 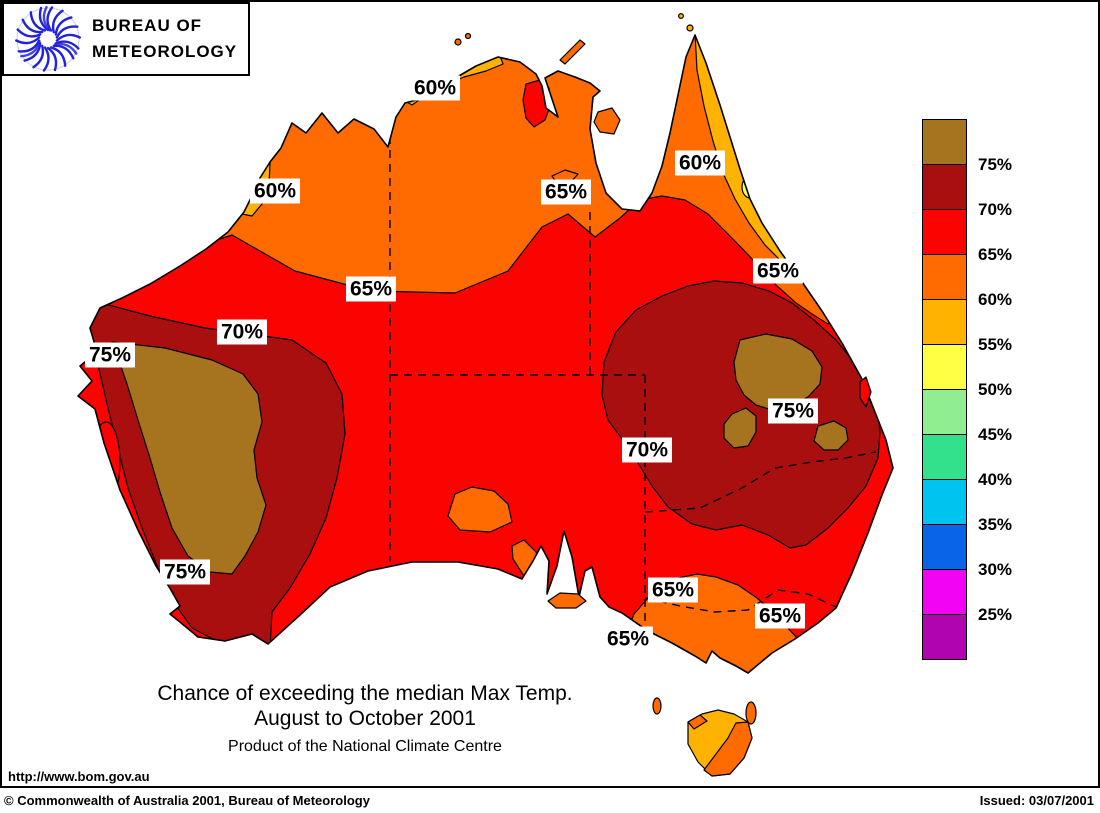 I want to click on legend-swatch-green, so click(x=944, y=457).